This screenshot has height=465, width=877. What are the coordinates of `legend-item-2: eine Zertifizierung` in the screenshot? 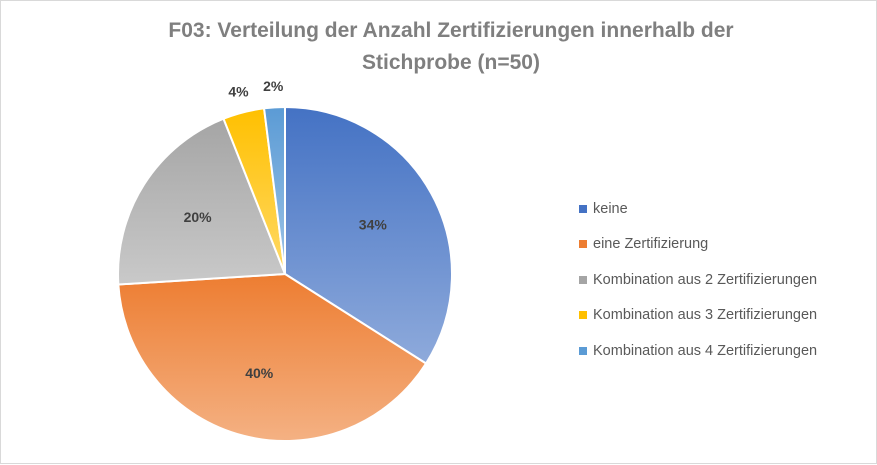 It's located at (698, 245).